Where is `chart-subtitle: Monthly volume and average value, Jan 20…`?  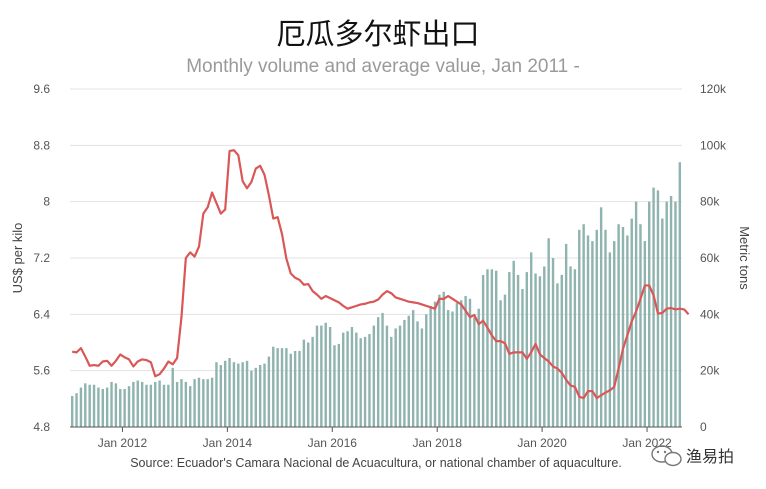
chart-subtitle: Monthly volume and average value, Jan 20… is located at coordinates (383, 66).